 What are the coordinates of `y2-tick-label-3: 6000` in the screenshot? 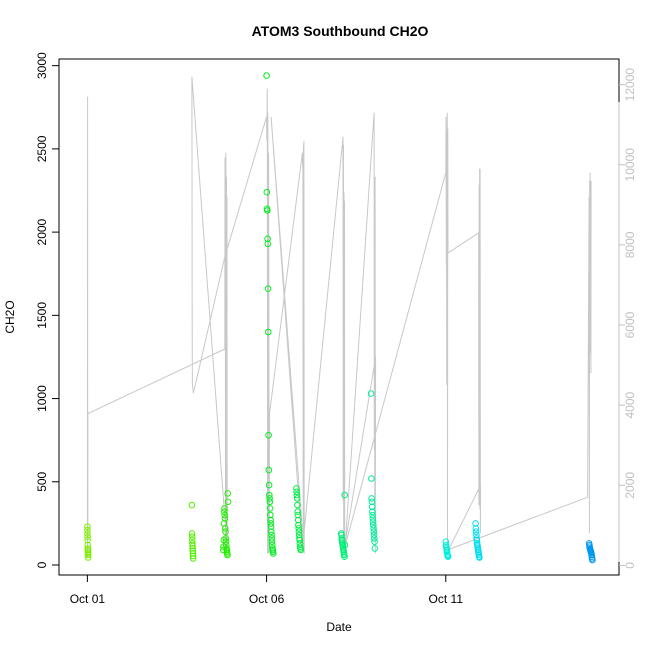 It's located at (630, 324).